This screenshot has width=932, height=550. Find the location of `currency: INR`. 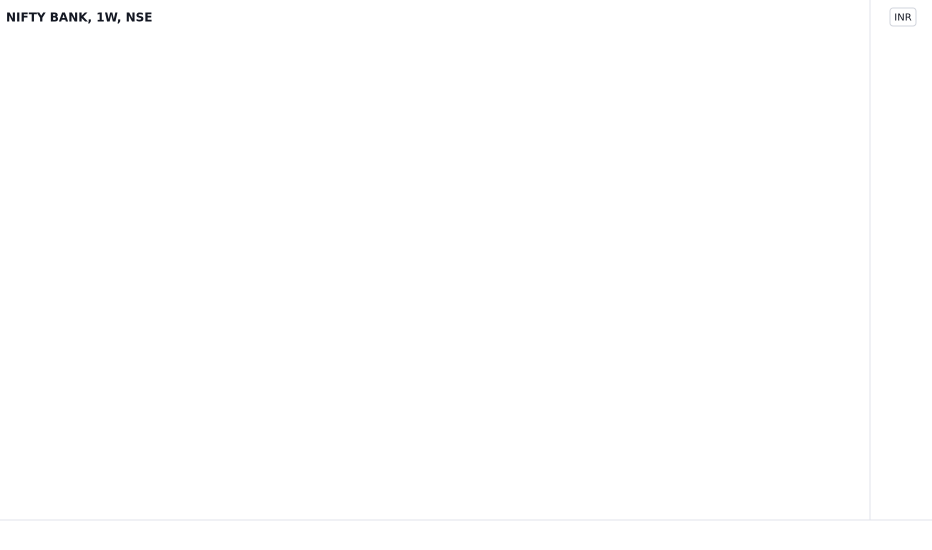

currency: INR is located at coordinates (902, 18).